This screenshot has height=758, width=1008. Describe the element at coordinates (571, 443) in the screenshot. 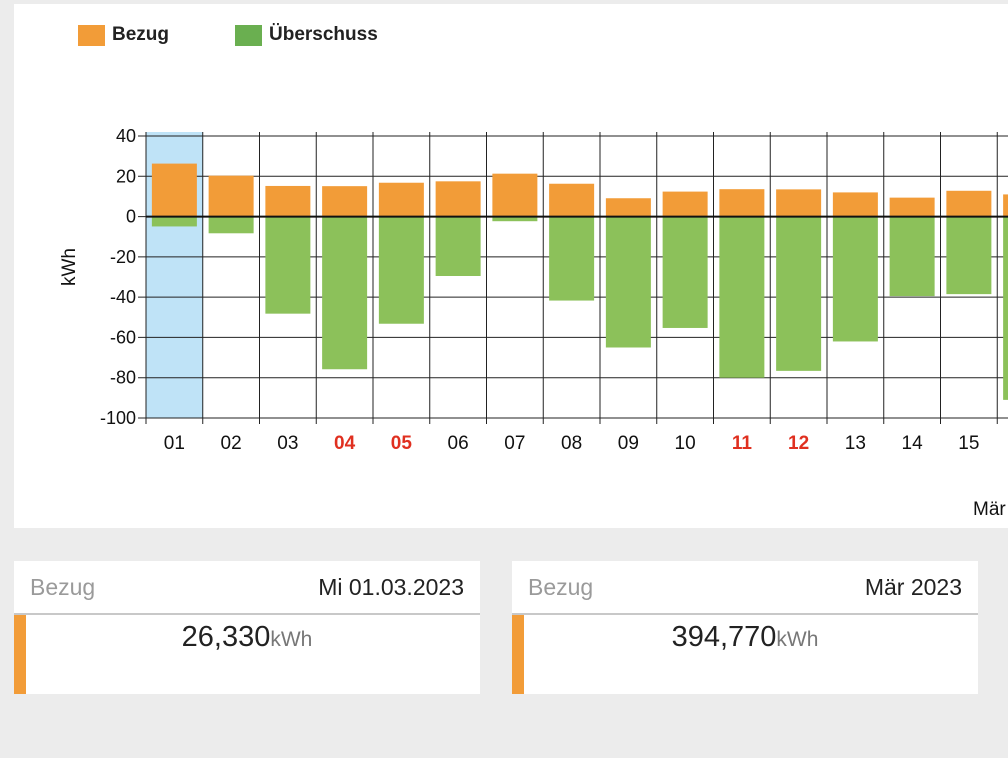

I see `x-tick-label: 08` at that location.